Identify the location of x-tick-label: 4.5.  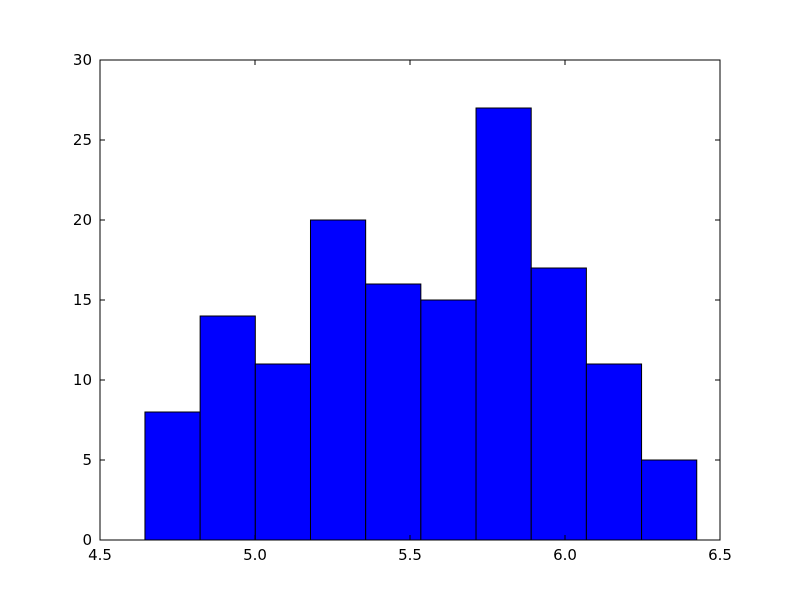
(100, 555).